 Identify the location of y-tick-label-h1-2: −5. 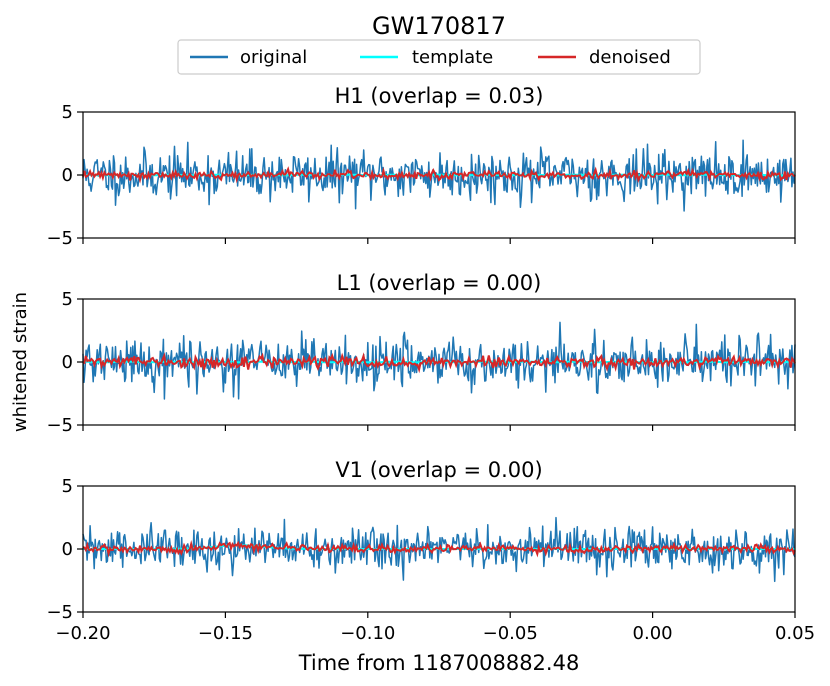
(59, 238).